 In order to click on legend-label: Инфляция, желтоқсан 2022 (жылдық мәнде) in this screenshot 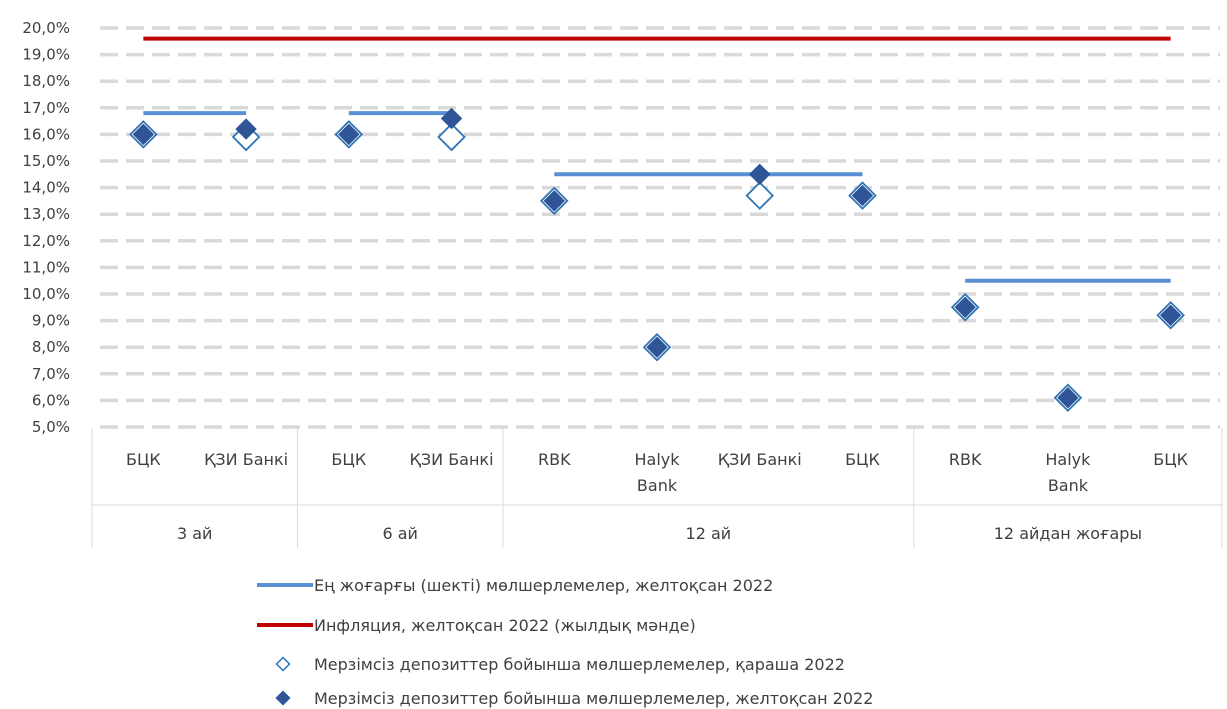, I will do `click(505, 625)`.